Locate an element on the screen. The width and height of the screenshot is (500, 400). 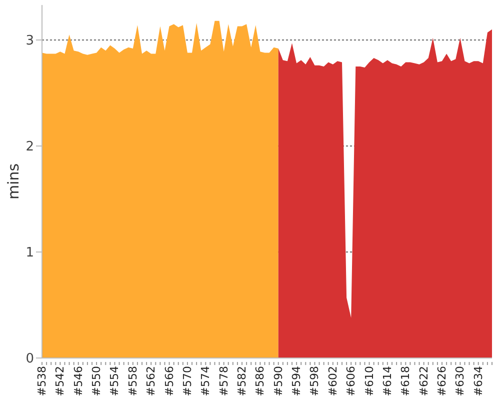
x-tick-label: #606 is located at coordinates (351, 381).